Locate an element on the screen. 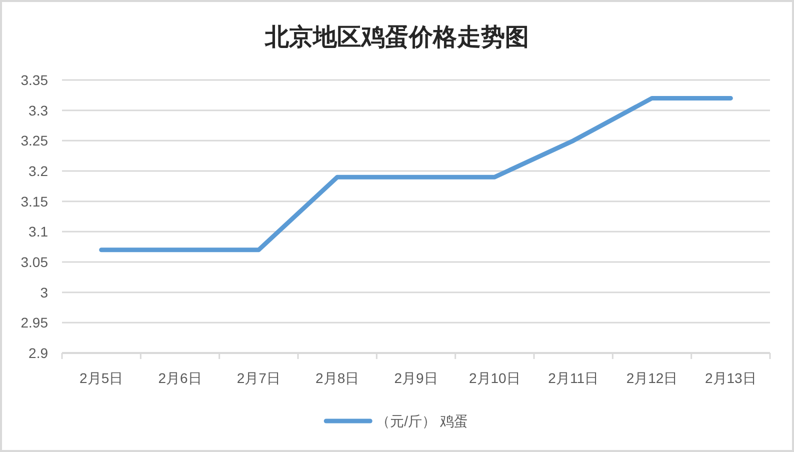 The image size is (794, 452). y-tick-label: 3.3 is located at coordinates (38, 110).